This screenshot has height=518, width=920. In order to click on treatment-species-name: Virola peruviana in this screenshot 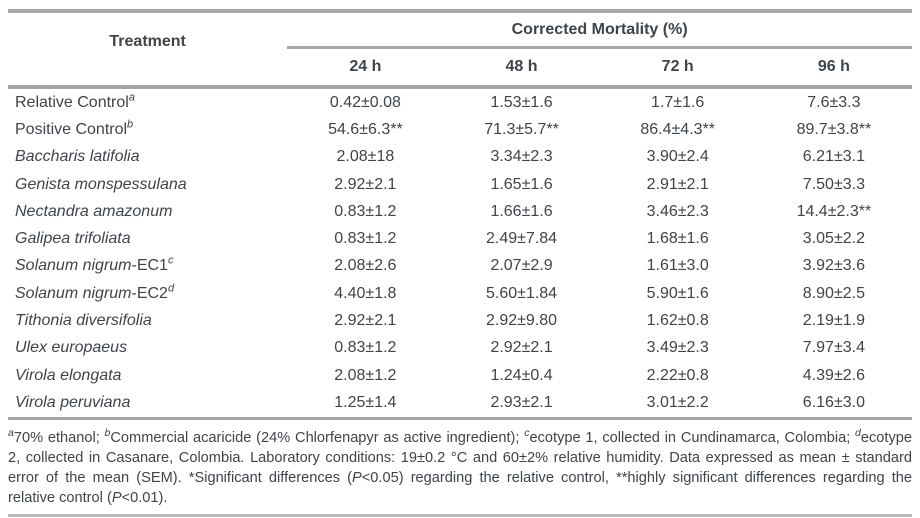, I will do `click(73, 402)`.